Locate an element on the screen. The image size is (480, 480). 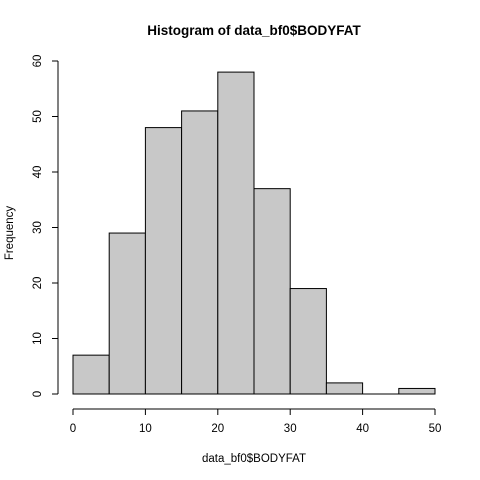
y-tick-label: 40 is located at coordinates (38, 172).